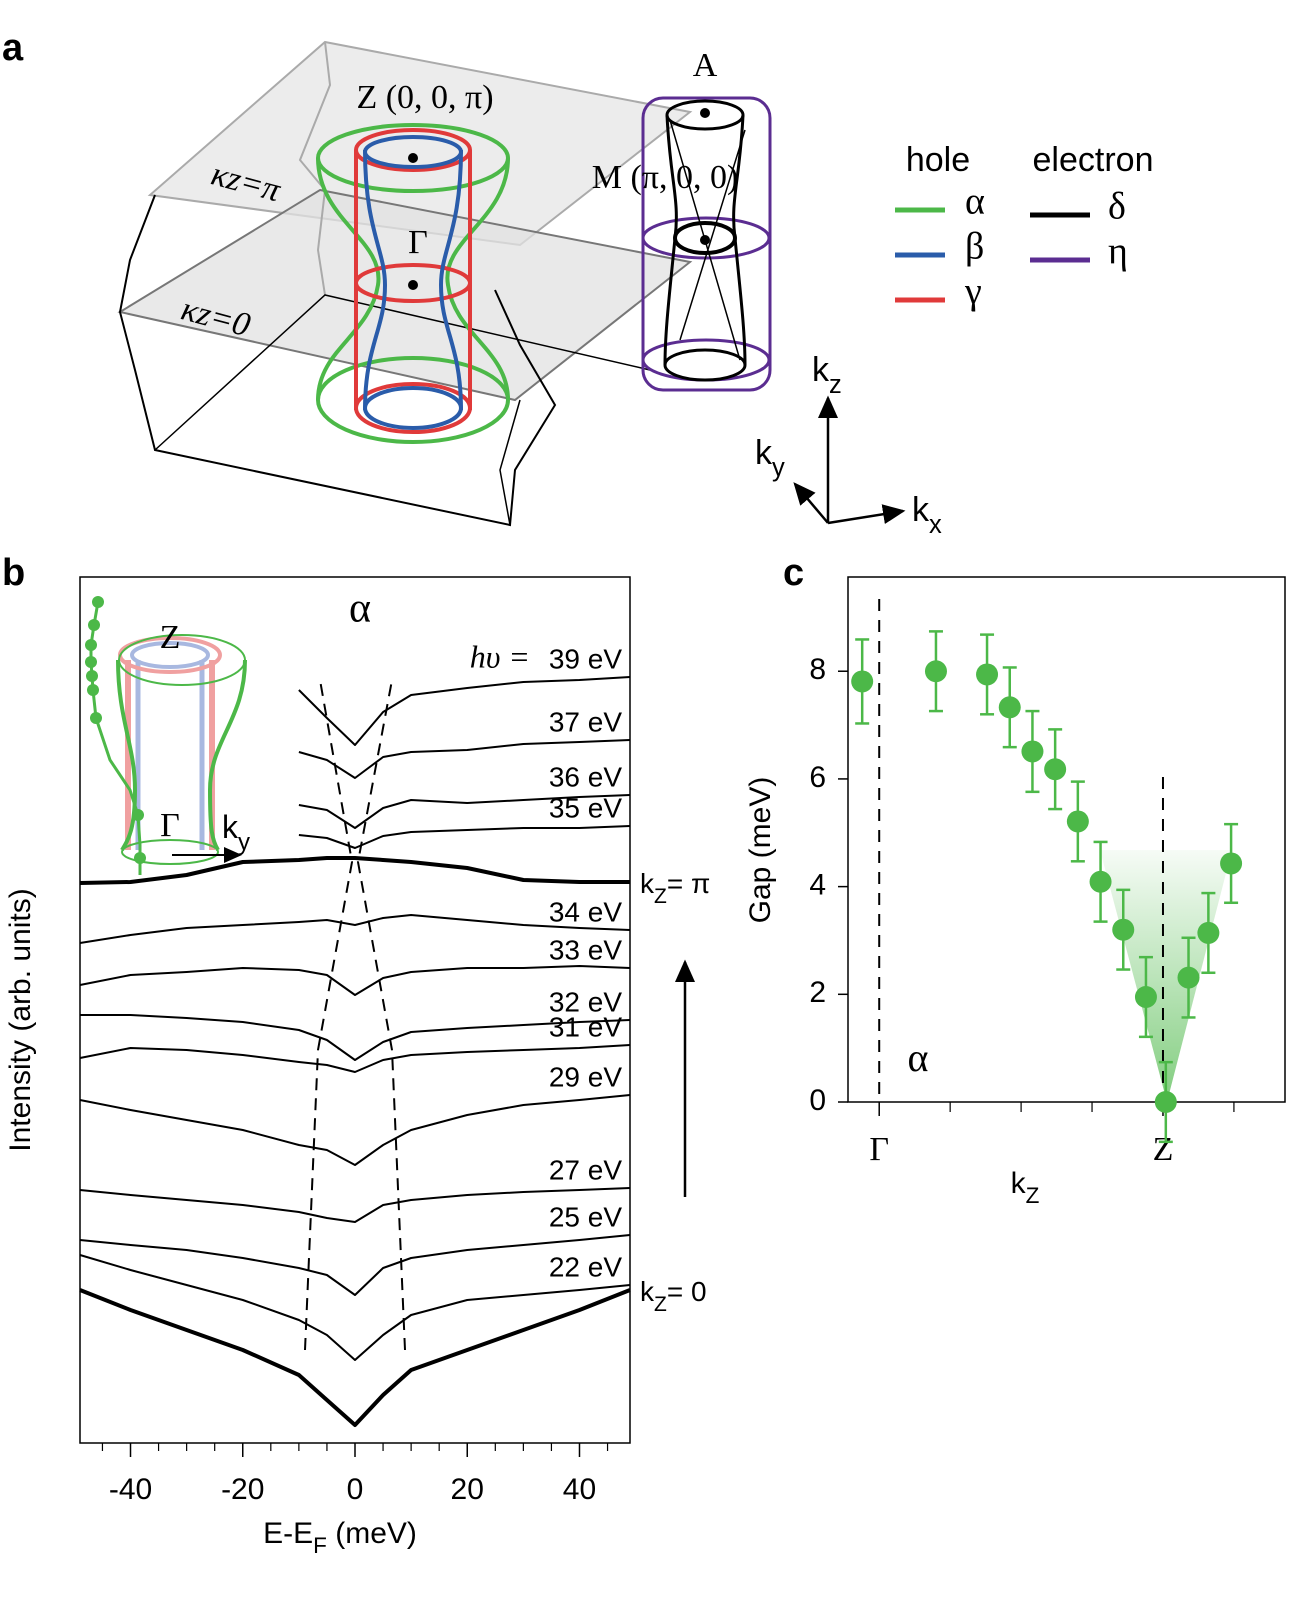 The image size is (1311, 1600). I want to click on series-label: 37 eV, so click(585, 721).